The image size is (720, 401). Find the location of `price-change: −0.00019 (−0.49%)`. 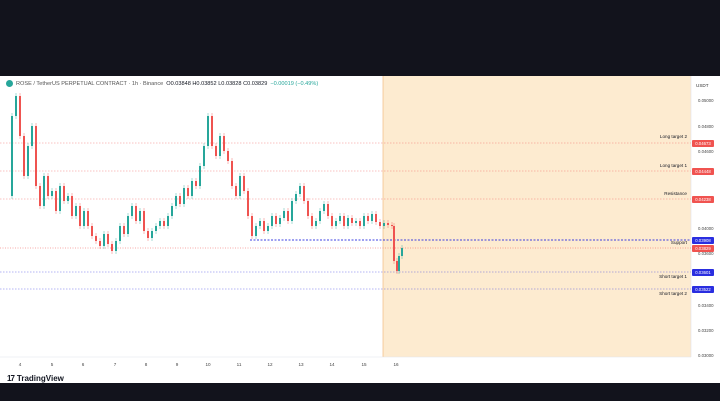

price-change: −0.00019 (−0.49%) is located at coordinates (294, 83).